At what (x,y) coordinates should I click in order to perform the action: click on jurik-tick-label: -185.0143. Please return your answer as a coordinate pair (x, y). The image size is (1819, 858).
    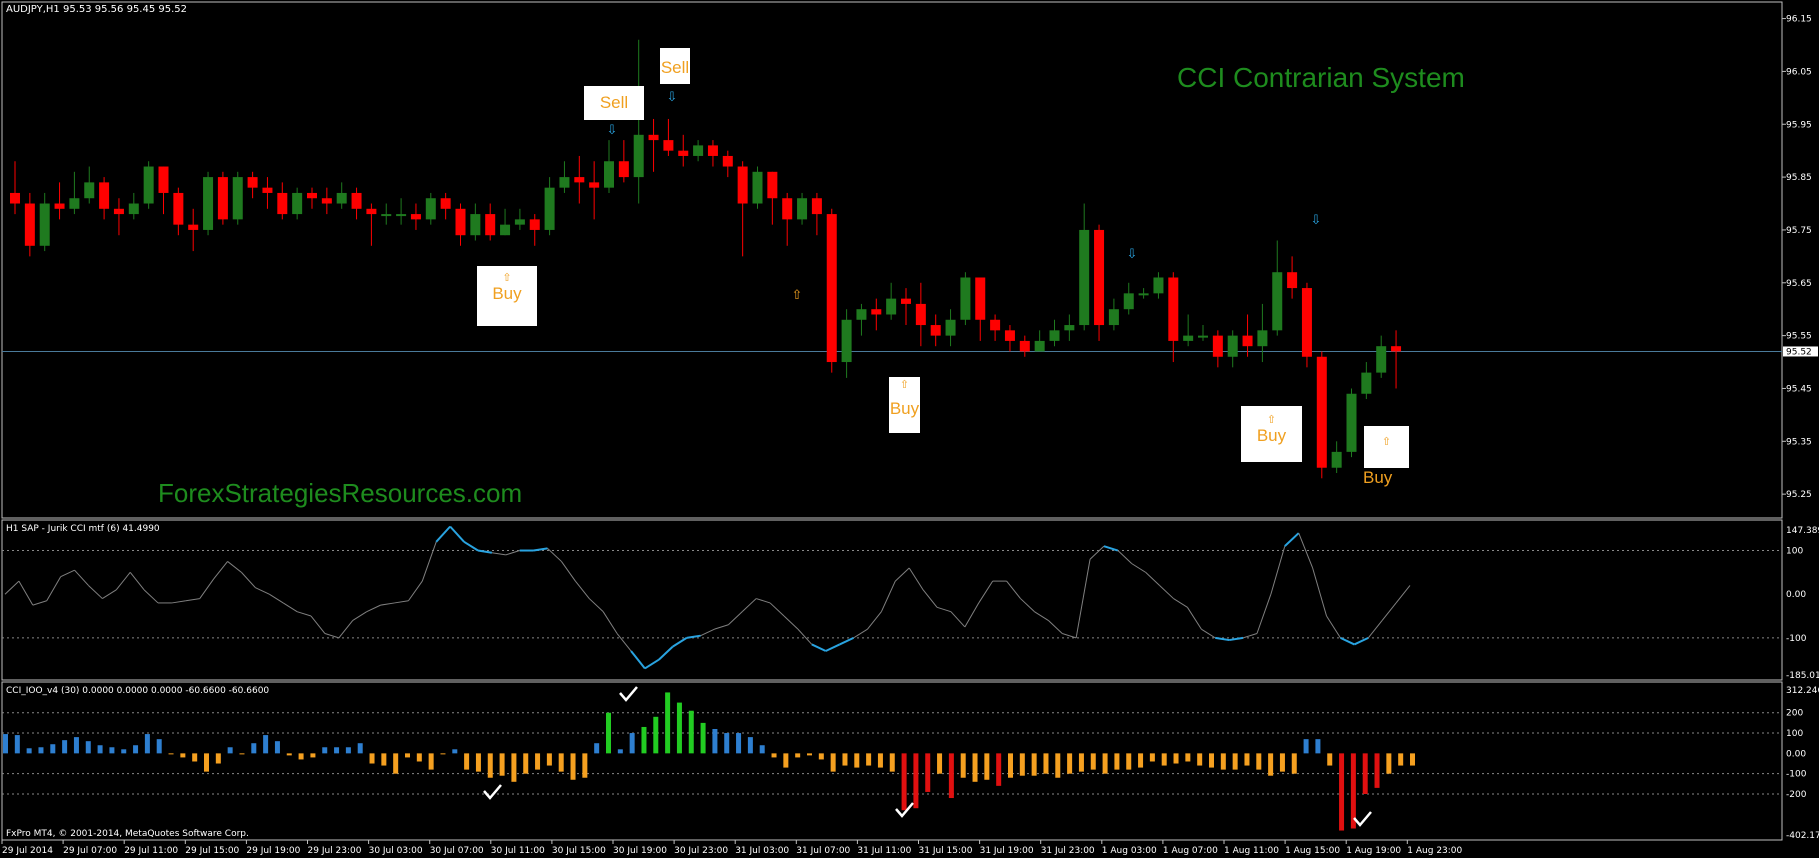
    Looking at the image, I should click on (1802, 676).